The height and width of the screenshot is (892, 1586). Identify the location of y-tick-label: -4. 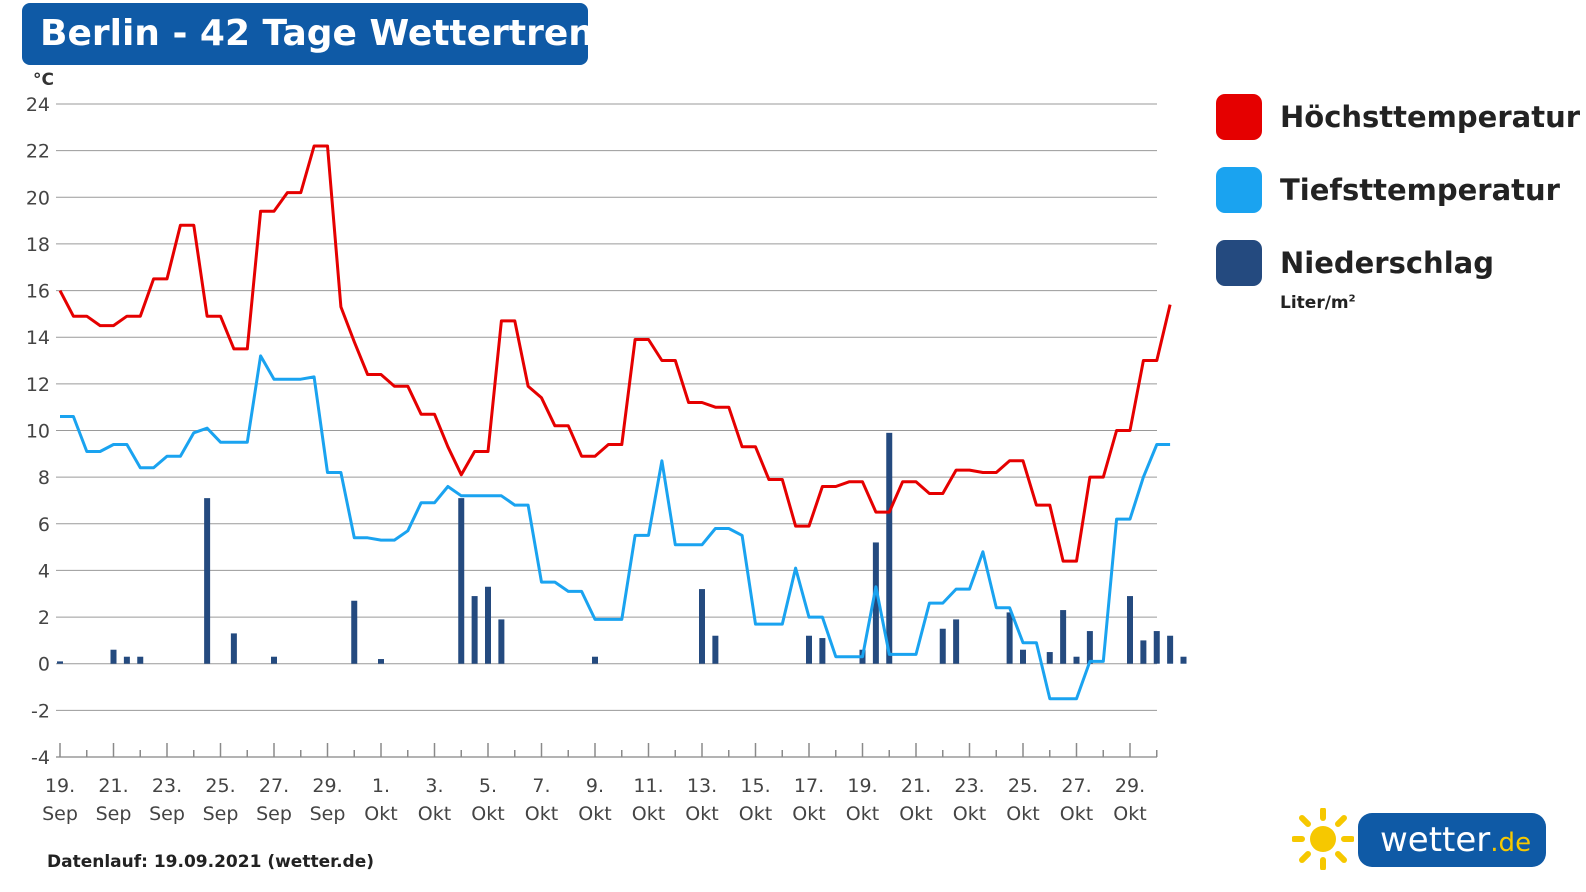
(40, 758).